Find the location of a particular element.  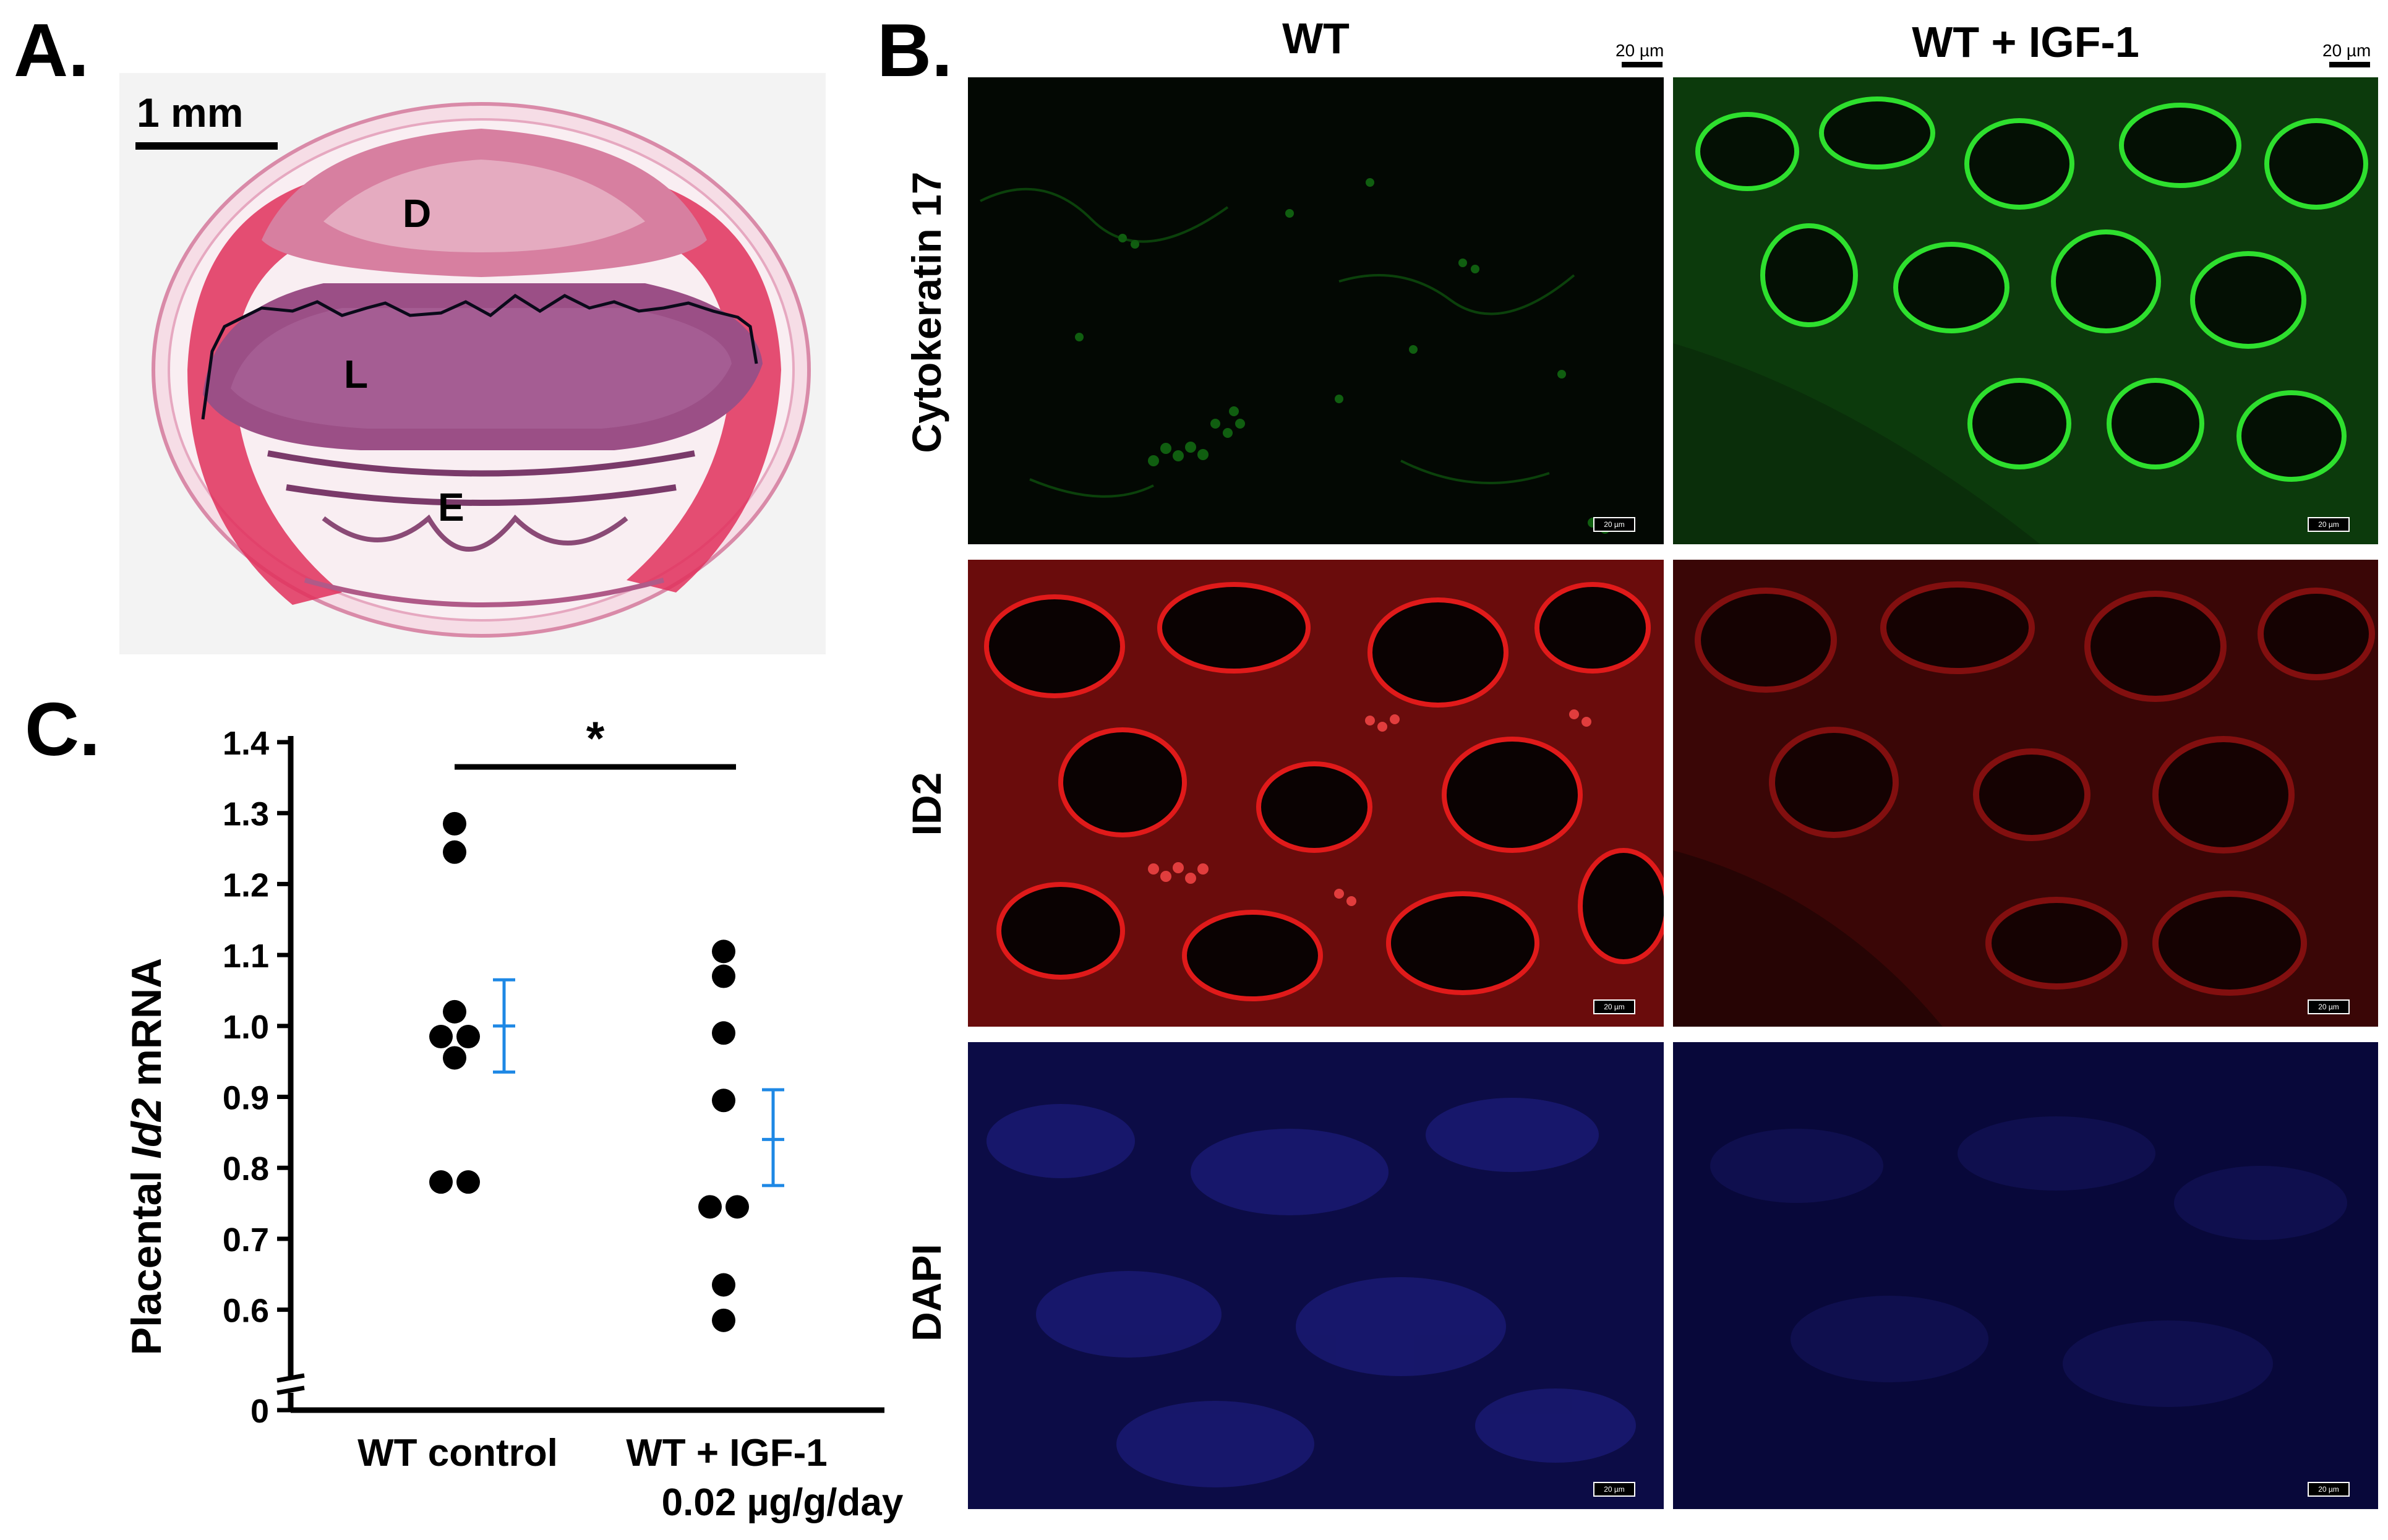

label-labyrinth: L is located at coordinates (356, 374).